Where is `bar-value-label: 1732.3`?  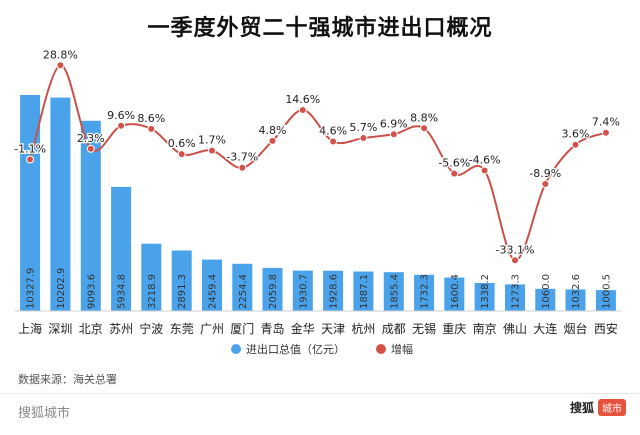
bar-value-label: 1732.3 is located at coordinates (425, 291).